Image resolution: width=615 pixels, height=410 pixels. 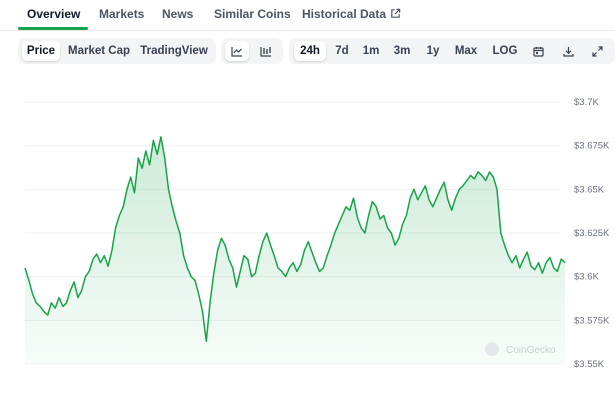 I want to click on price-button: Price, so click(x=41, y=51).